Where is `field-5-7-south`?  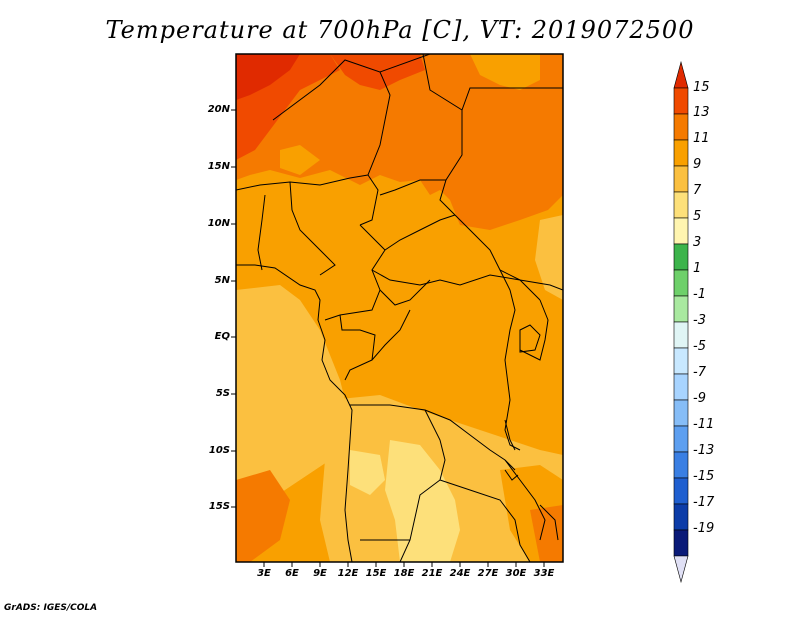
field-5-7-south is located at coordinates (422, 501).